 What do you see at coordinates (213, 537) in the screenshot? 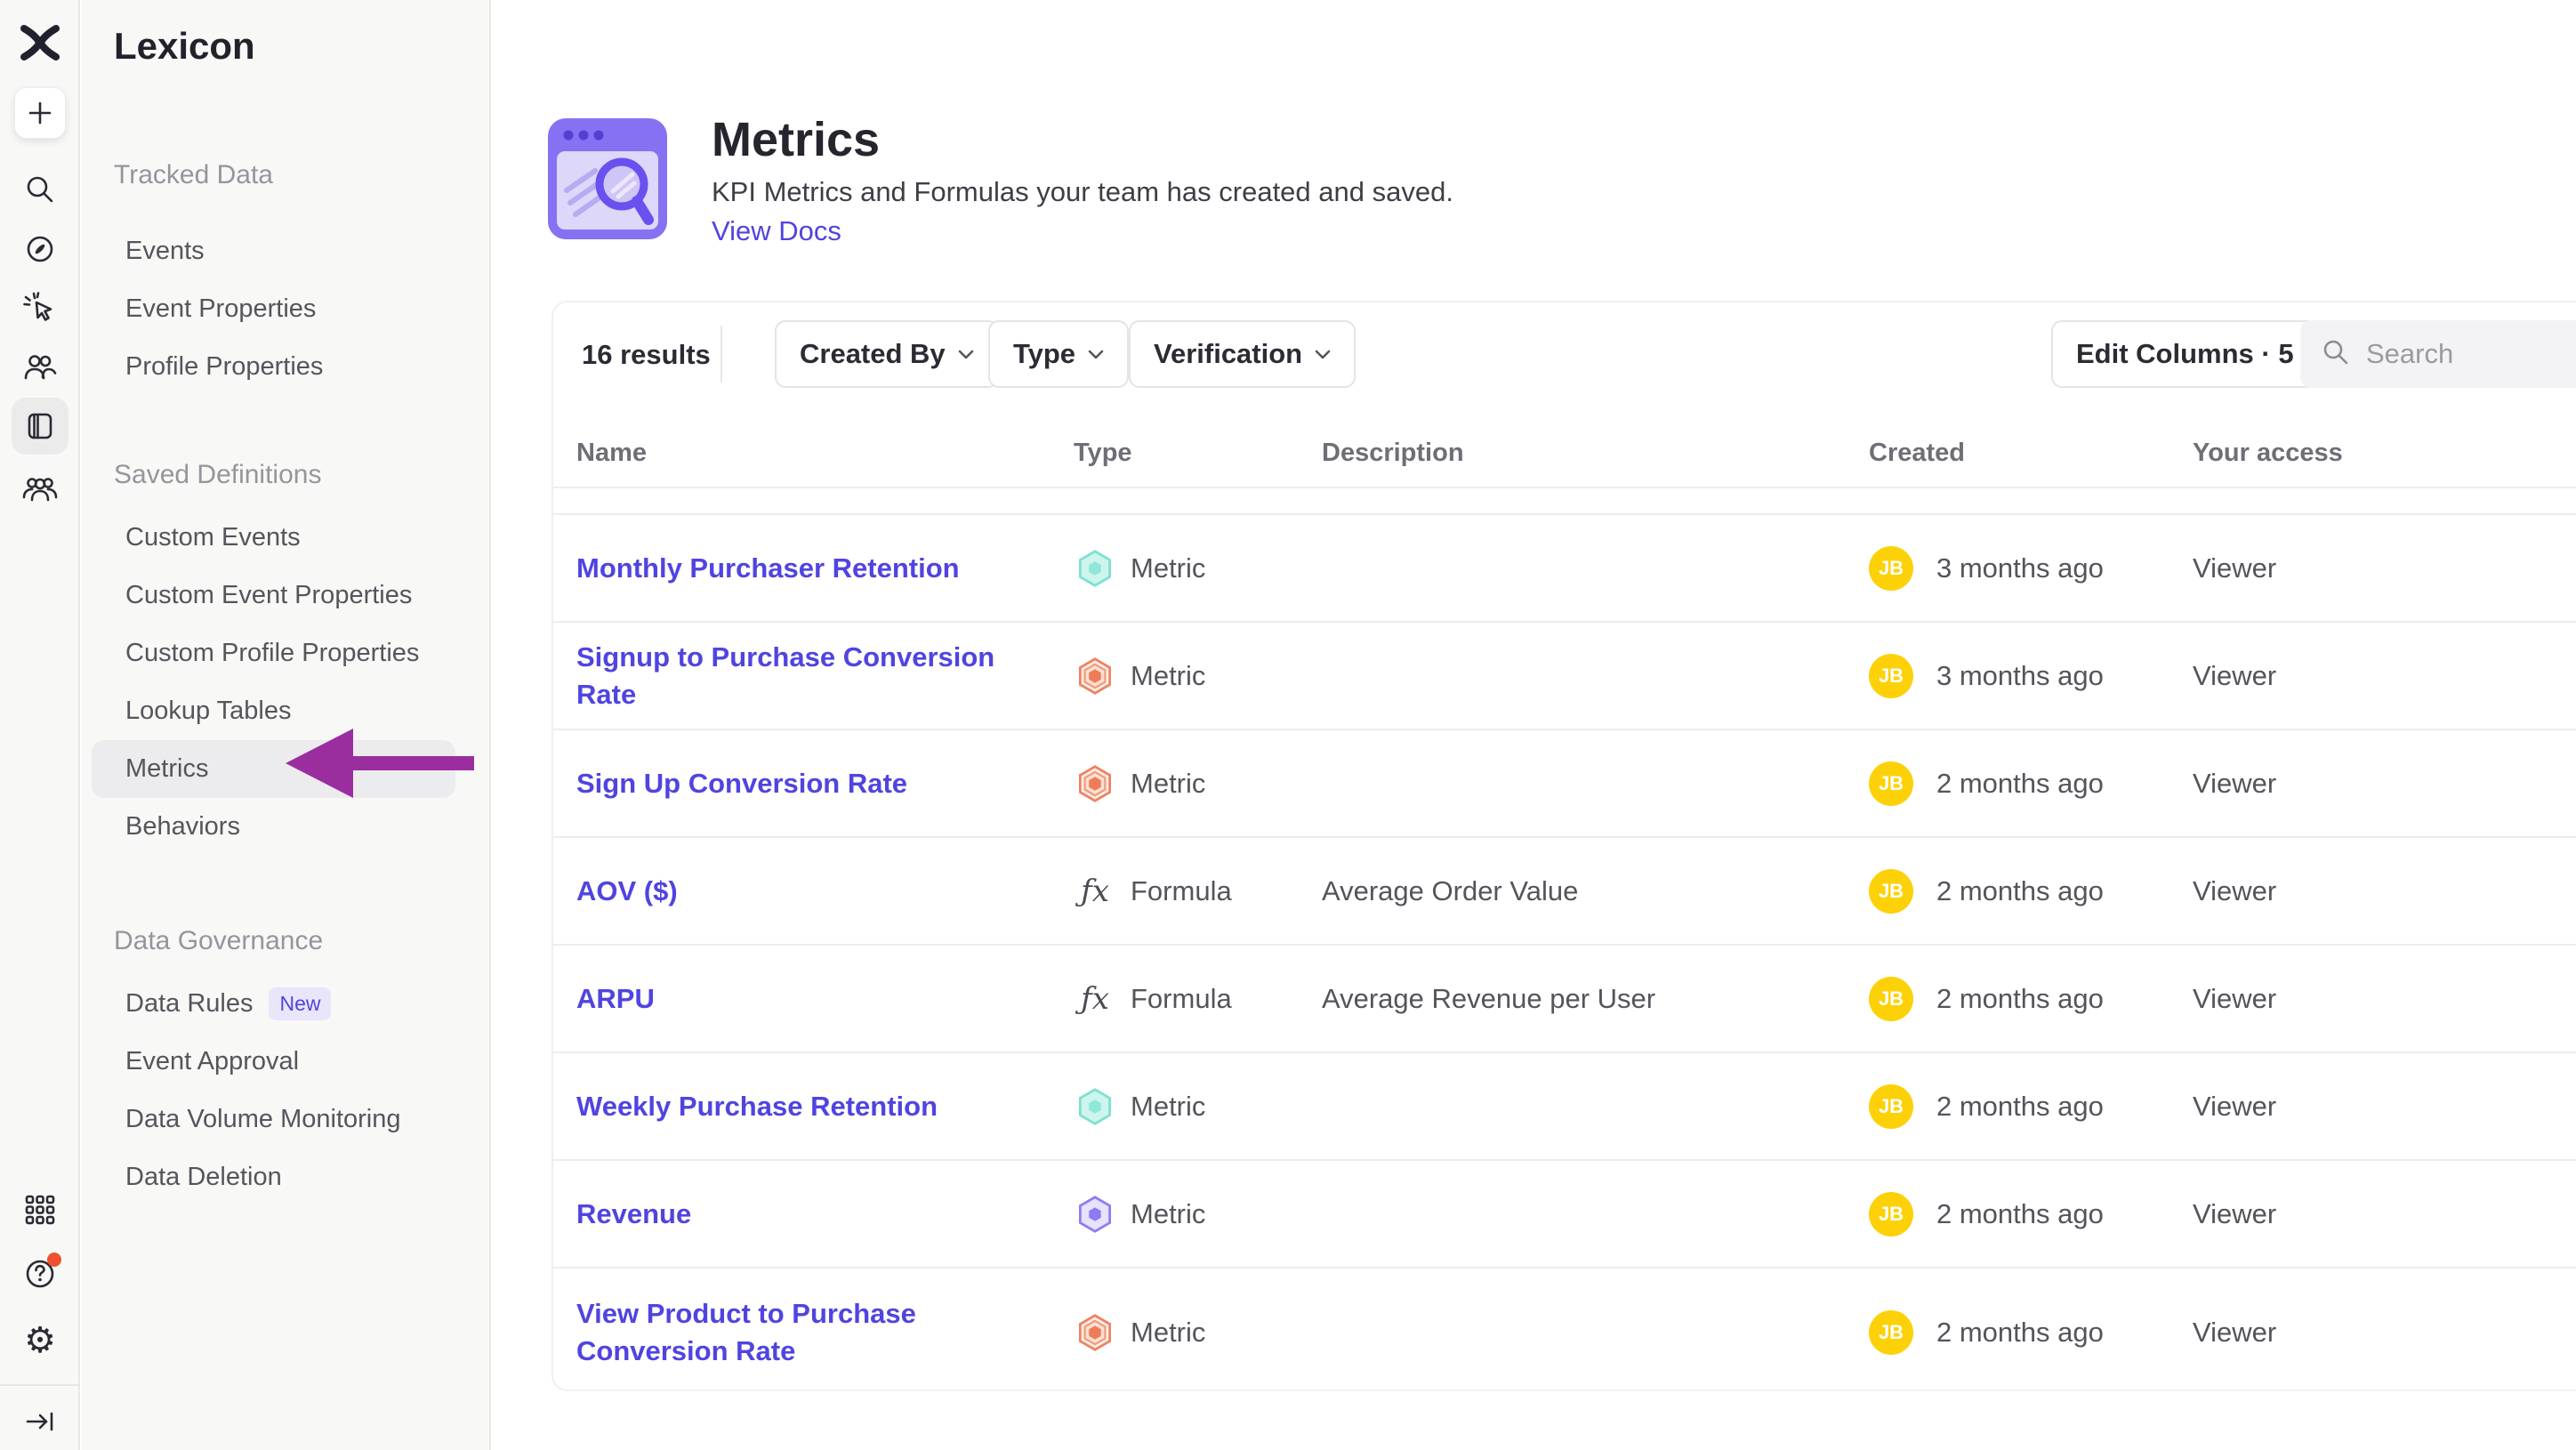
I see `nav-item-custom-events: Custom Events` at bounding box center [213, 537].